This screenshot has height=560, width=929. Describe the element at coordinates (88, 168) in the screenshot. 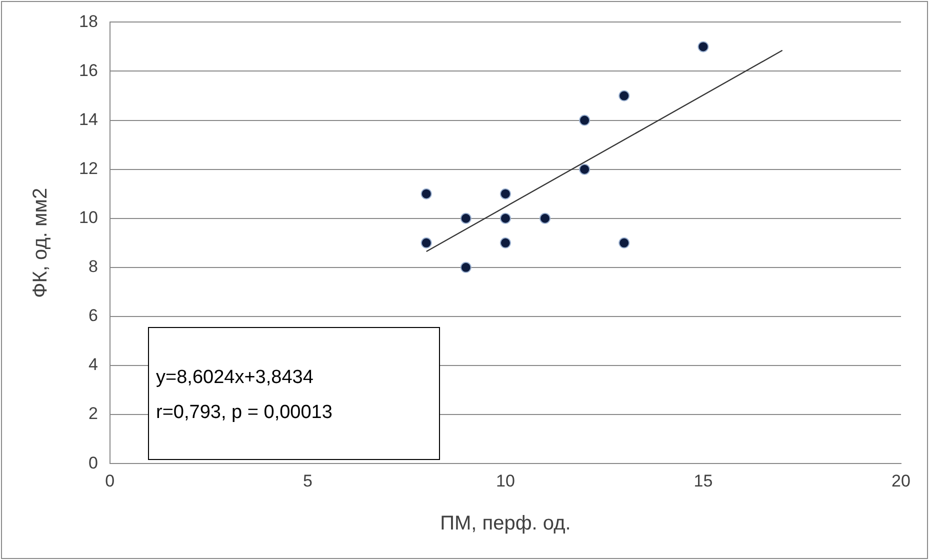

I see `y-tick-label: 12` at that location.